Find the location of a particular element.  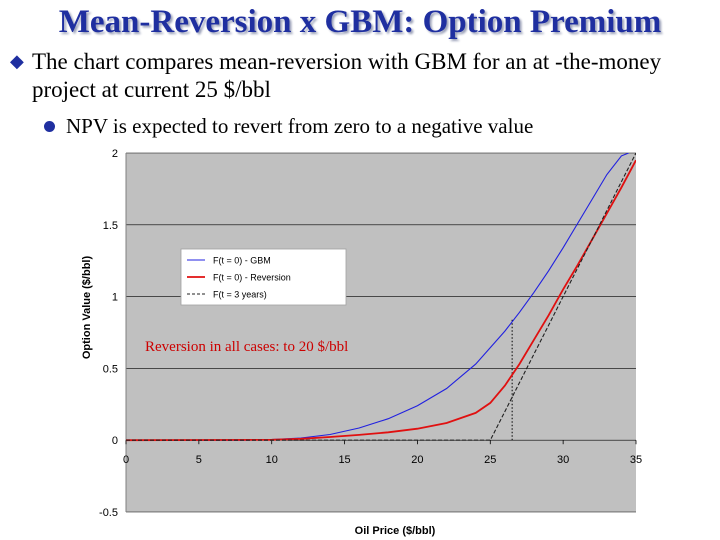

x-tick-label: 5 is located at coordinates (199, 460).